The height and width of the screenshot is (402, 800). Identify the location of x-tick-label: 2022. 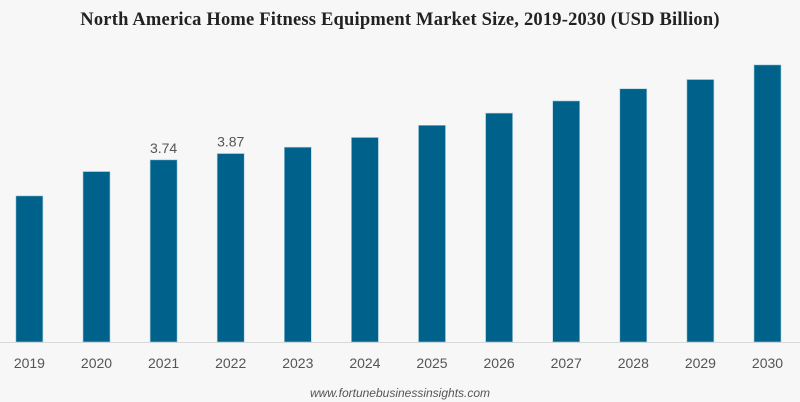
(230, 363).